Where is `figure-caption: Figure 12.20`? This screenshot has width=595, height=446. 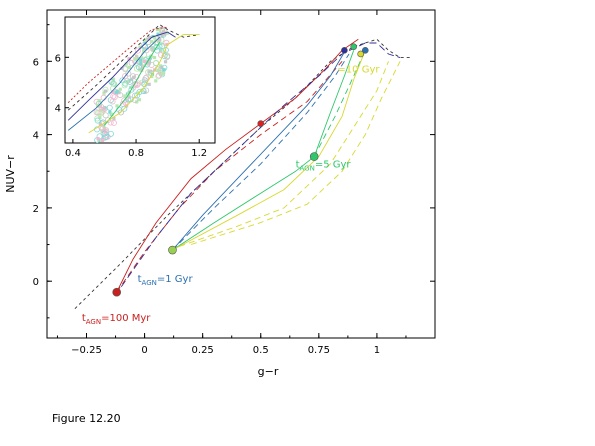 figure-caption: Figure 12.20 is located at coordinates (86, 418).